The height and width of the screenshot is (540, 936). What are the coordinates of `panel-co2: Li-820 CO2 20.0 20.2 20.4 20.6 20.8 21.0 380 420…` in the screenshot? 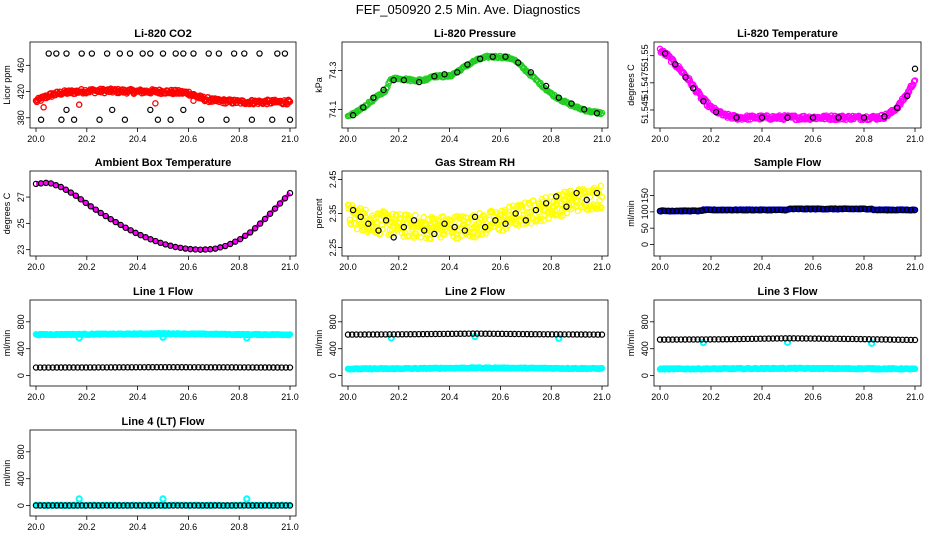 It's located at (150, 86).